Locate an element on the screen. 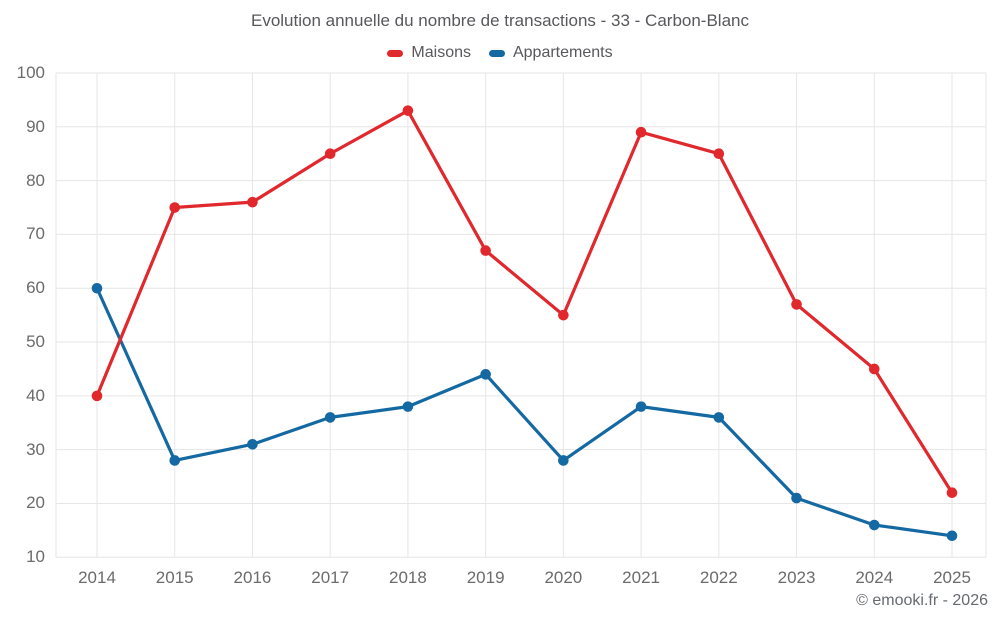 Image resolution: width=1000 pixels, height=625 pixels. legend-item-maisons: Maisons is located at coordinates (429, 53).